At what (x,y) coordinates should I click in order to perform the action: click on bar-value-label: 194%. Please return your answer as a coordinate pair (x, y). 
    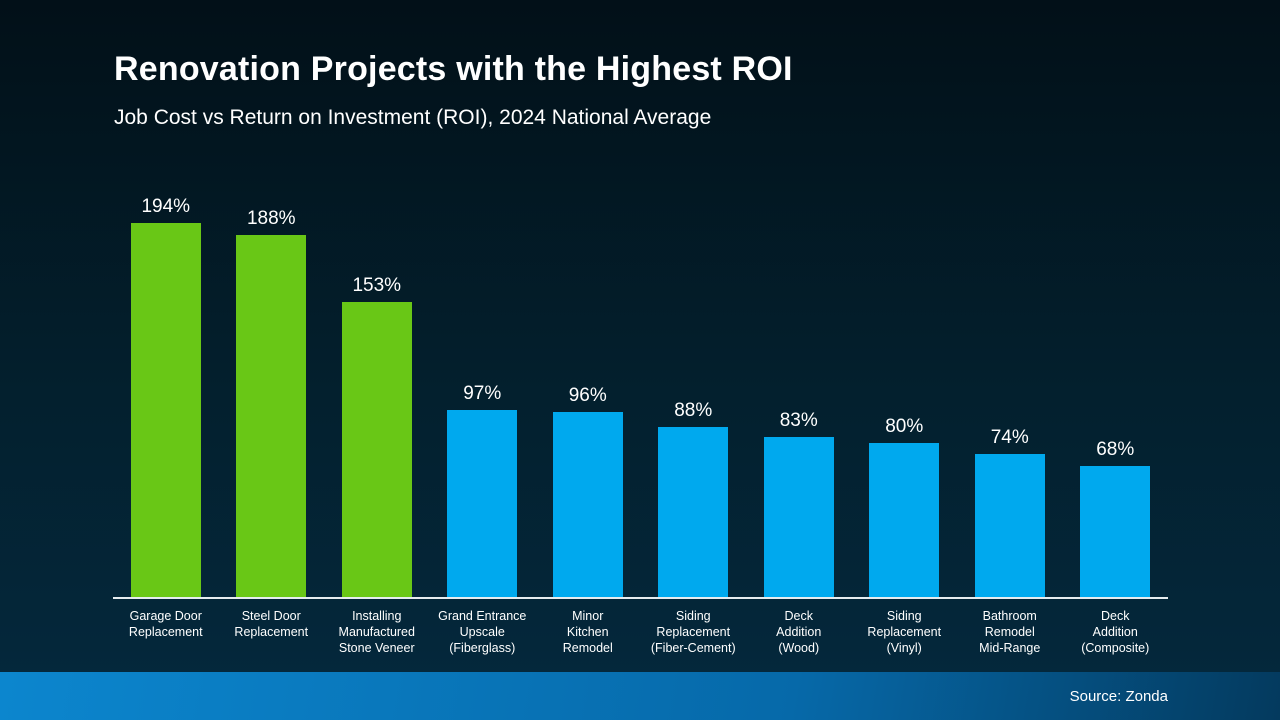
    Looking at the image, I should click on (166, 206).